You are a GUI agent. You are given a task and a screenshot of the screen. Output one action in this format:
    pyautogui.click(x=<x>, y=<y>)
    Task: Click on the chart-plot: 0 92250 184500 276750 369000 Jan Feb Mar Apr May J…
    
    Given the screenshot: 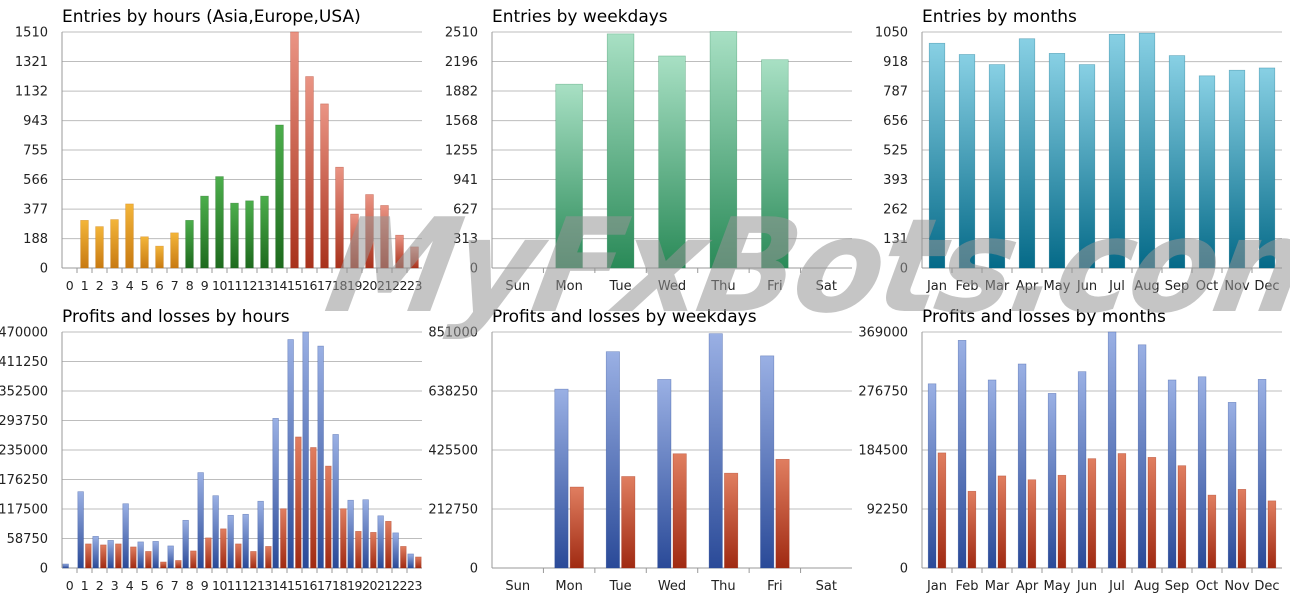 What is the action you would take?
    pyautogui.click(x=1070, y=460)
    